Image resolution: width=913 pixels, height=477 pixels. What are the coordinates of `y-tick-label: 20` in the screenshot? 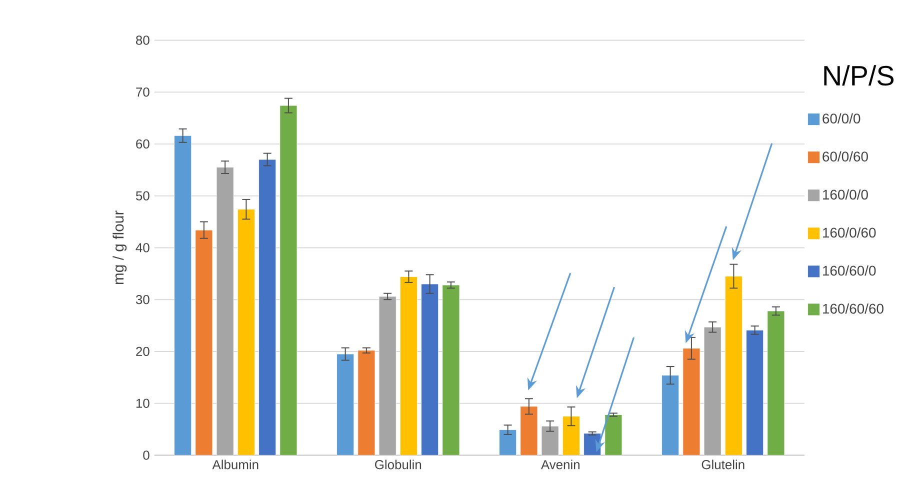 It's located at (143, 351).